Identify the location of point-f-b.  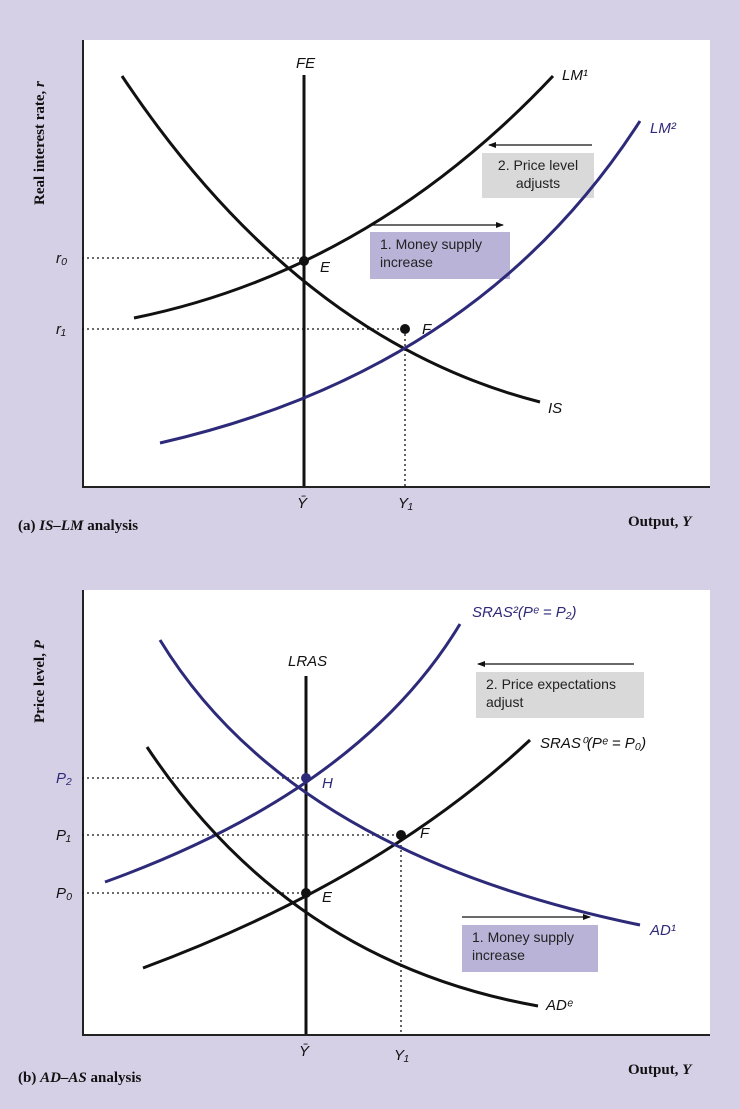
(401, 835).